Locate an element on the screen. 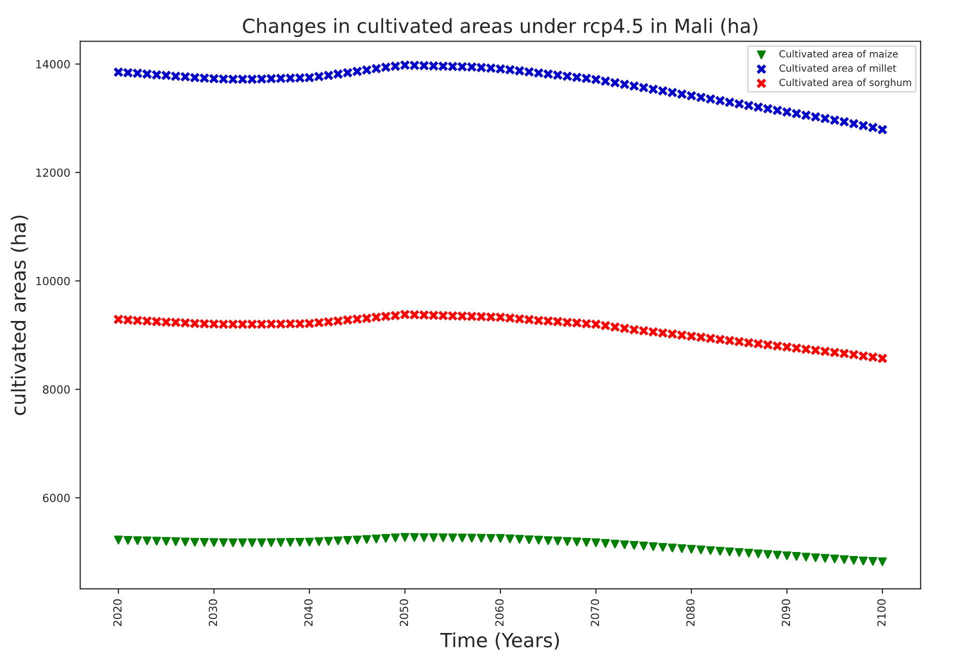 This screenshot has height=655, width=955. x-tick-label: 2090 is located at coordinates (786, 612).